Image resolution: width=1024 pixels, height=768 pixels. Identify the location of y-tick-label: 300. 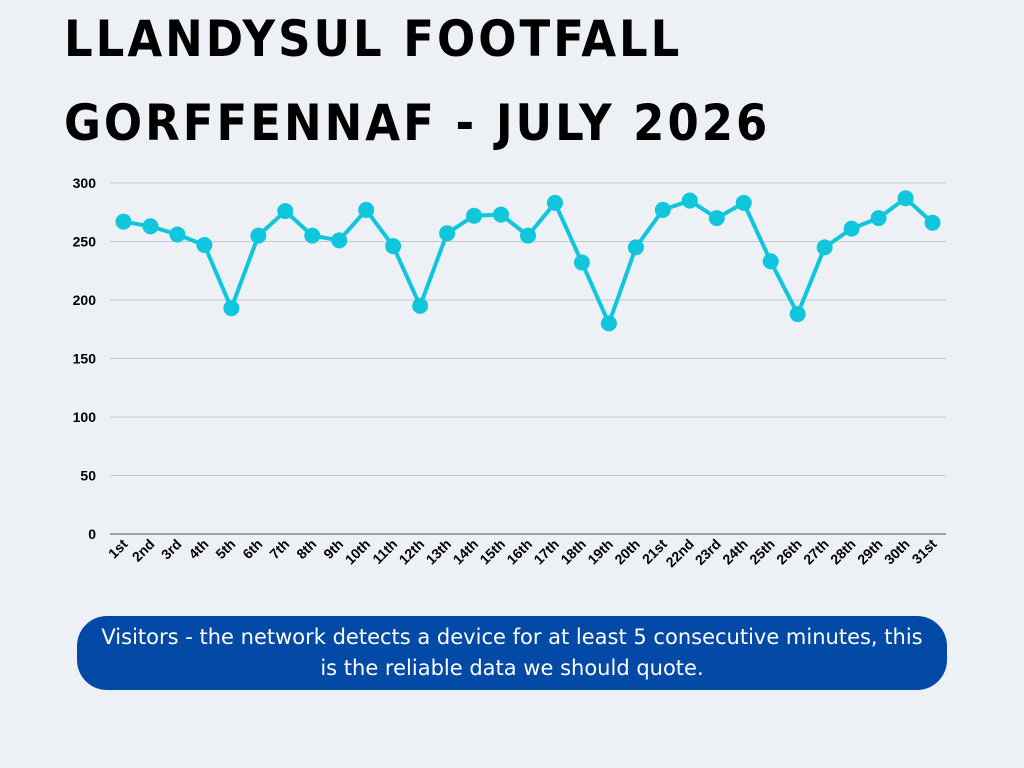
(85, 183).